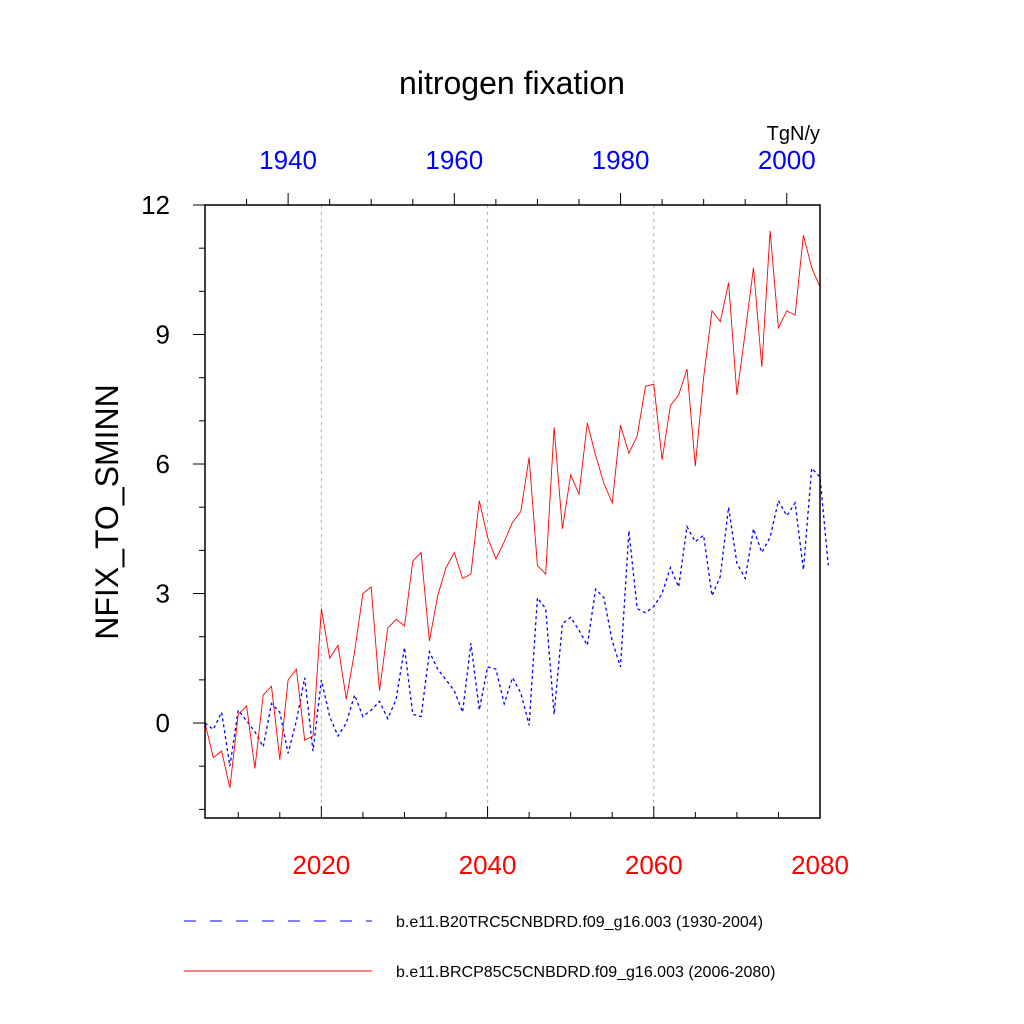 Image resolution: width=1024 pixels, height=1024 pixels. Describe the element at coordinates (820, 865) in the screenshot. I see `x-tick-label: 2080` at that location.